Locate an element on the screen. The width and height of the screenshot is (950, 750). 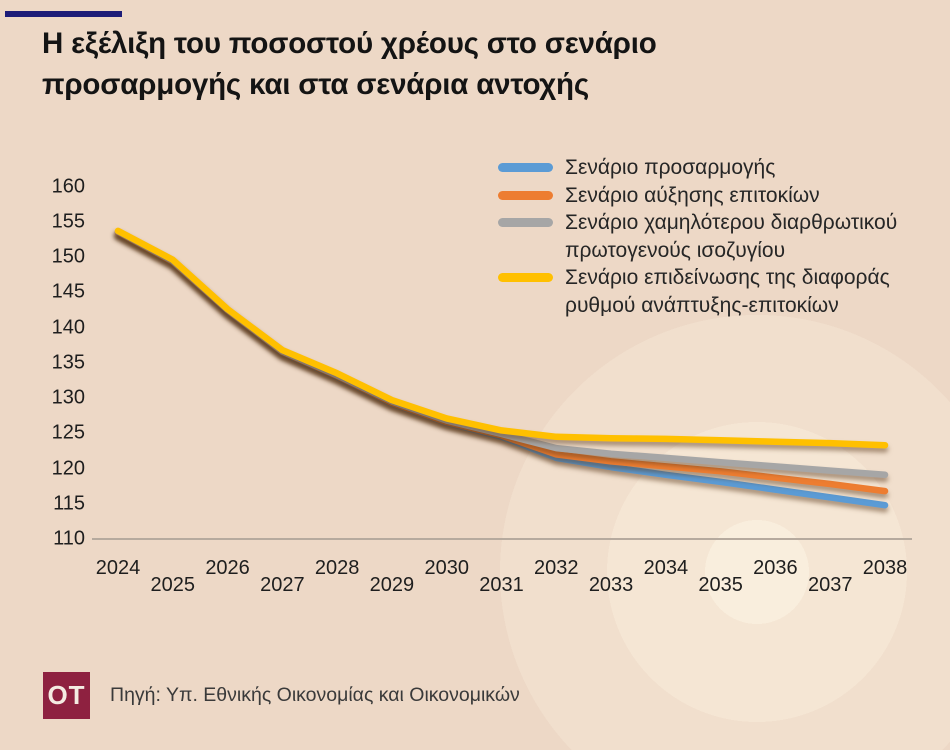
x-tick-label: 2037 is located at coordinates (830, 585).